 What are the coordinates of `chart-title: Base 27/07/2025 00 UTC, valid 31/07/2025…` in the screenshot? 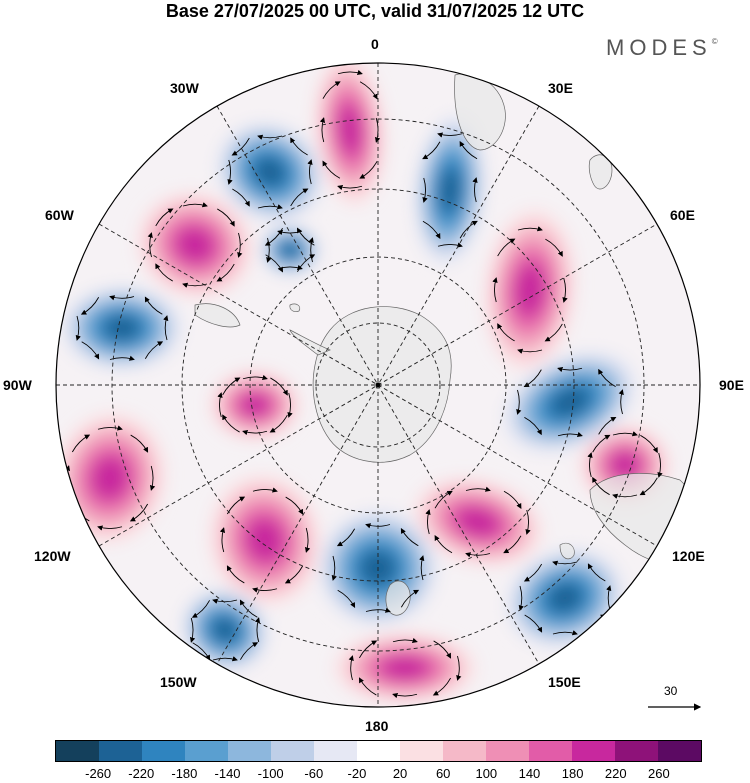 It's located at (375, 11).